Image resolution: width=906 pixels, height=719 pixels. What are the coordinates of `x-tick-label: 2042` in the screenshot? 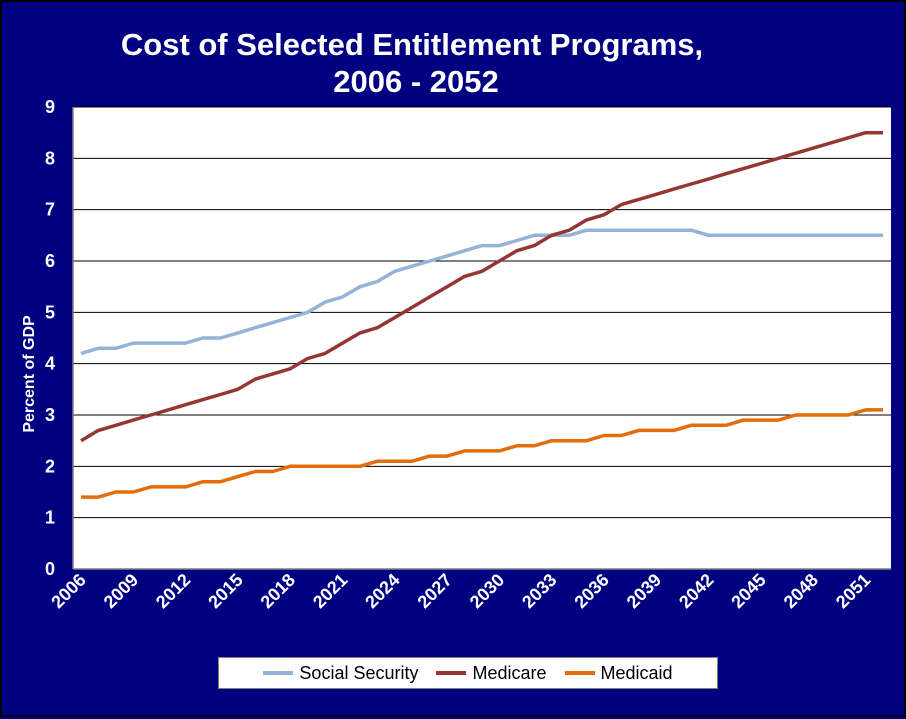 It's located at (696, 591).